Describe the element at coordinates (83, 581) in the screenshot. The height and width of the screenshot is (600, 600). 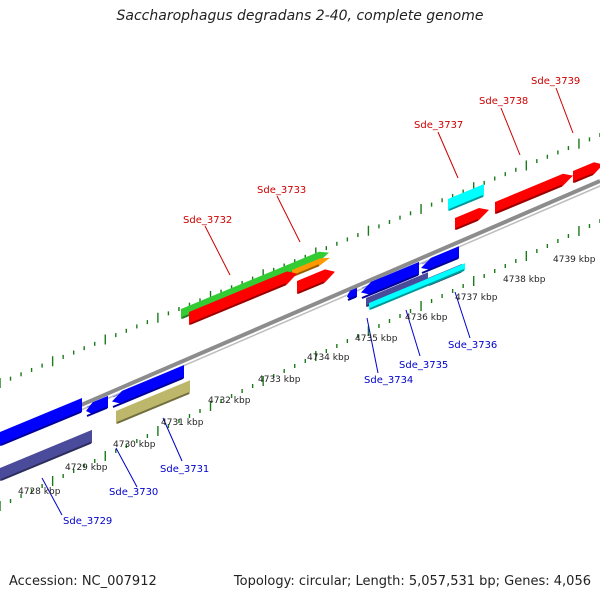
I see `accession-label: Accession: NC_007912` at that location.